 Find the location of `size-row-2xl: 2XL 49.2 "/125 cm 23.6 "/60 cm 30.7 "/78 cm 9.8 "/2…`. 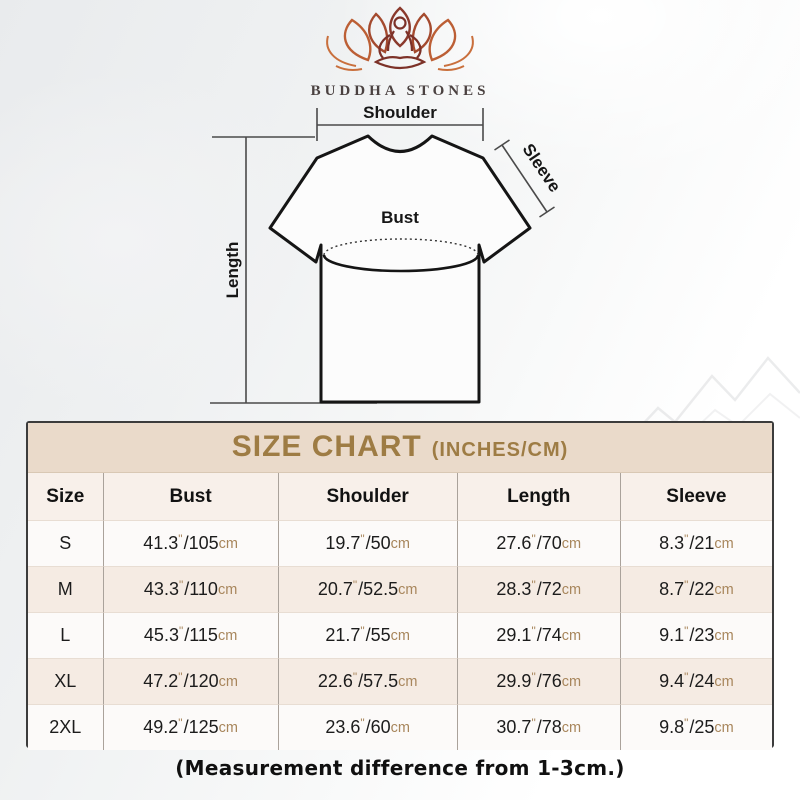

size-row-2xl: 2XL 49.2 "/125 cm 23.6 "/60 cm 30.7 "/78 cm 9.8 "/2… is located at coordinates (400, 727).